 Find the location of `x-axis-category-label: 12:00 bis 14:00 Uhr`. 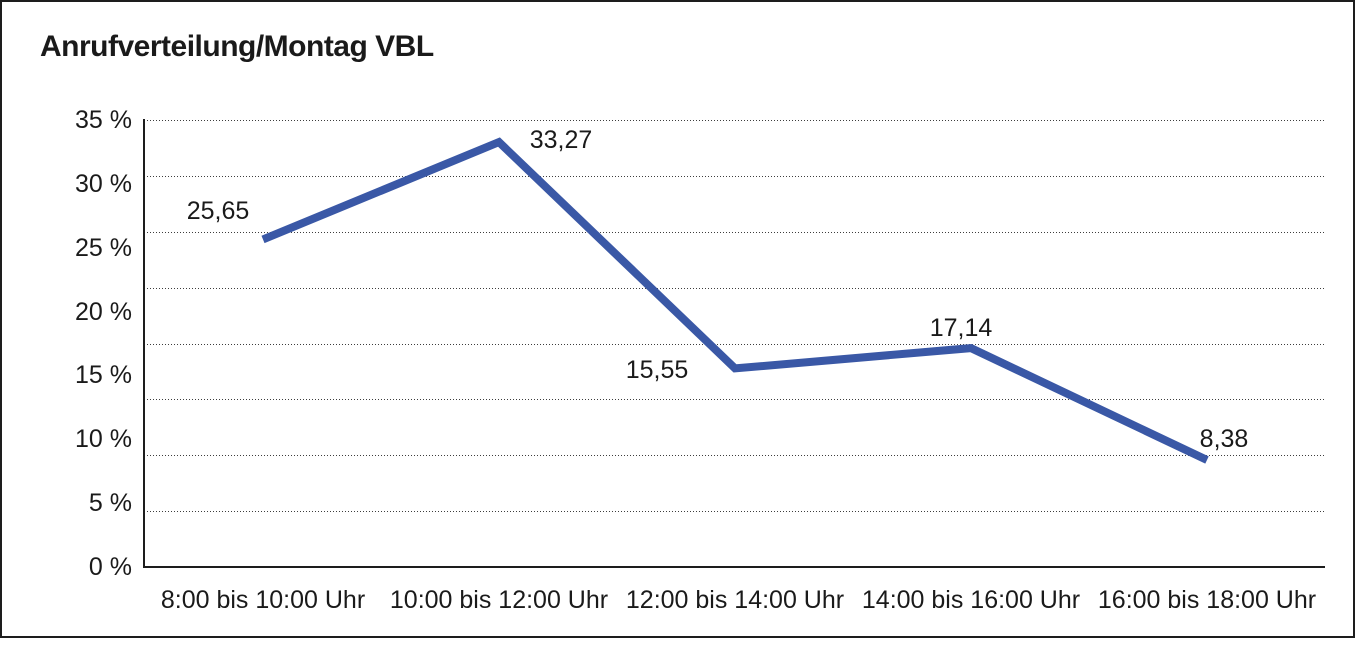

x-axis-category-label: 12:00 bis 14:00 Uhr is located at coordinates (735, 600).